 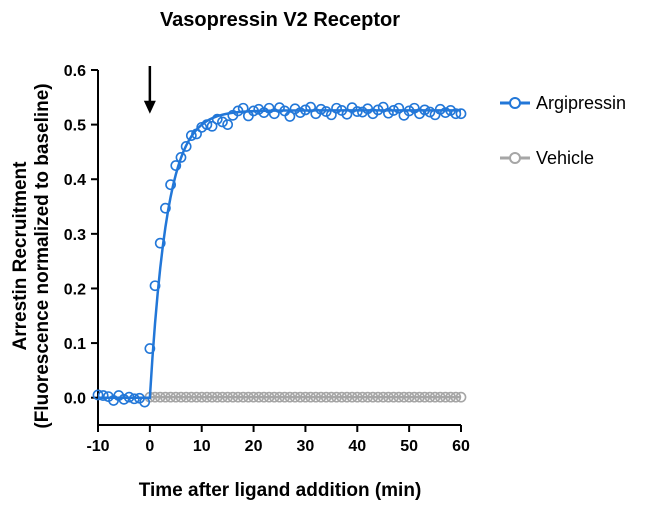 I want to click on arrow-annotation, so click(x=149, y=90).